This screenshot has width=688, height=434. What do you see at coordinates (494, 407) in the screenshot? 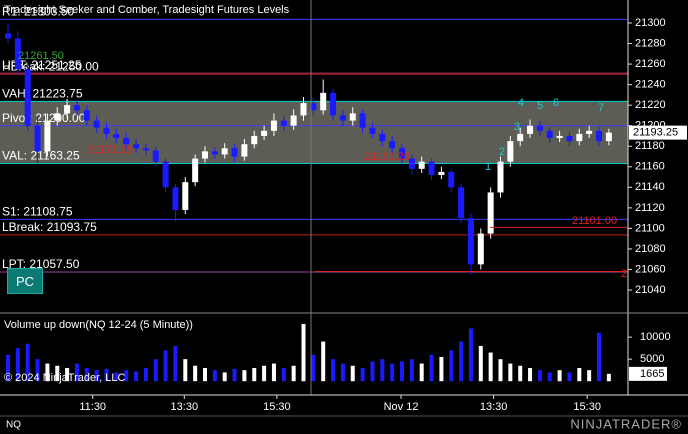
I see `x-tick-label: 13:30` at bounding box center [494, 407].